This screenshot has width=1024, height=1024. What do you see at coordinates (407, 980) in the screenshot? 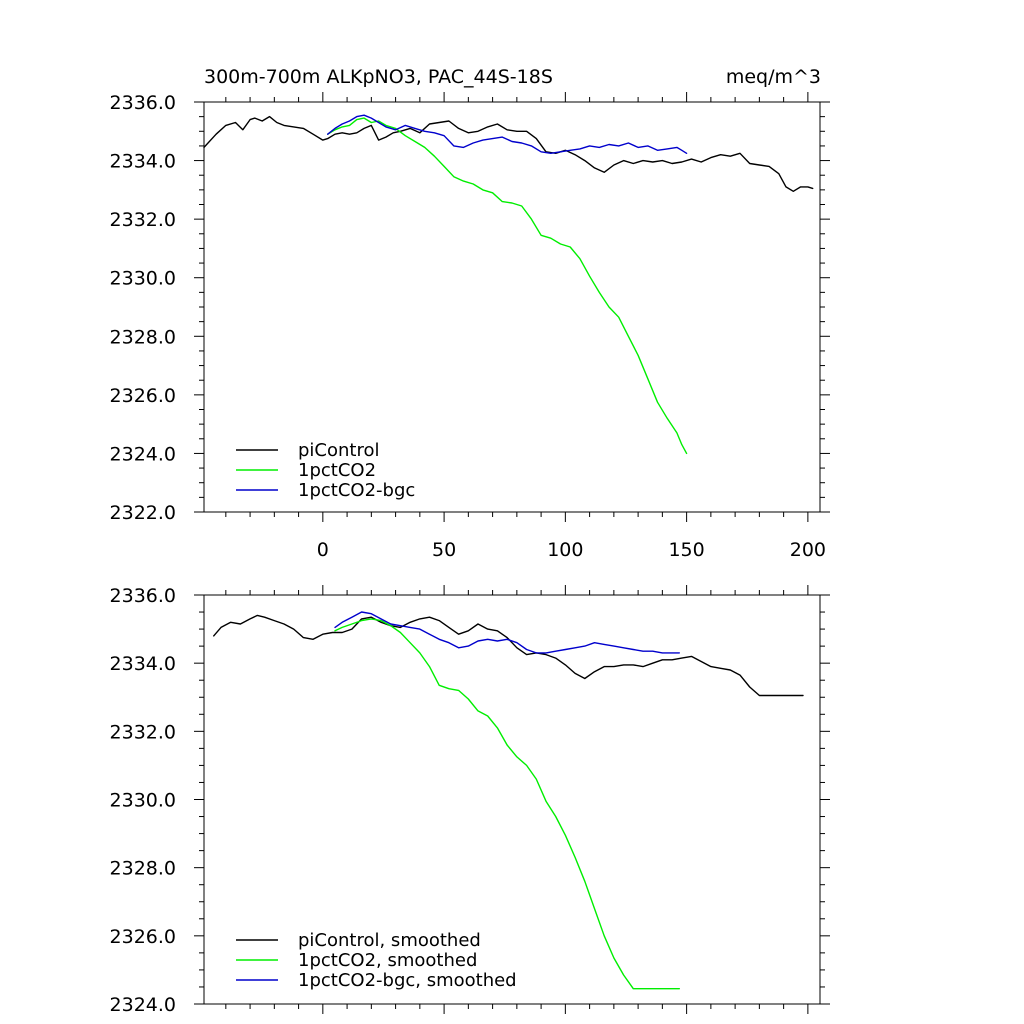
I see `legend-label: 1pctCO2-bgc, smoothed` at bounding box center [407, 980].